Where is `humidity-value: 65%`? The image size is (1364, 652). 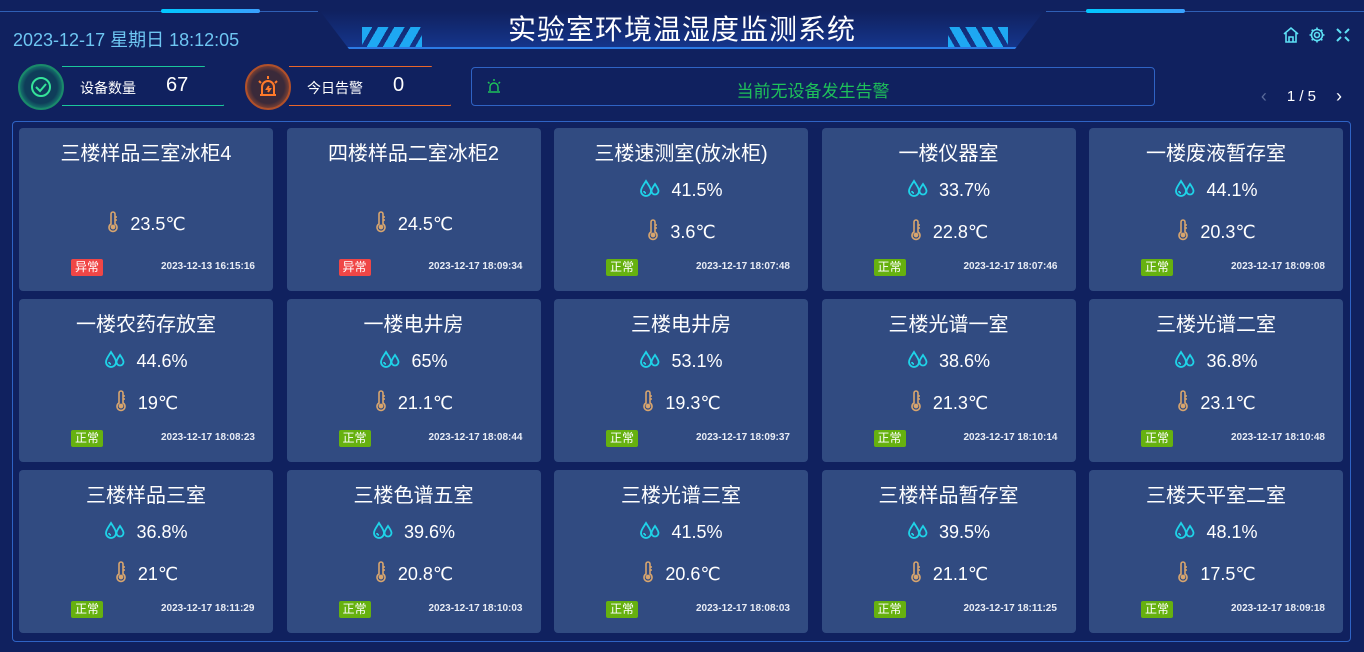 humidity-value: 65% is located at coordinates (429, 361).